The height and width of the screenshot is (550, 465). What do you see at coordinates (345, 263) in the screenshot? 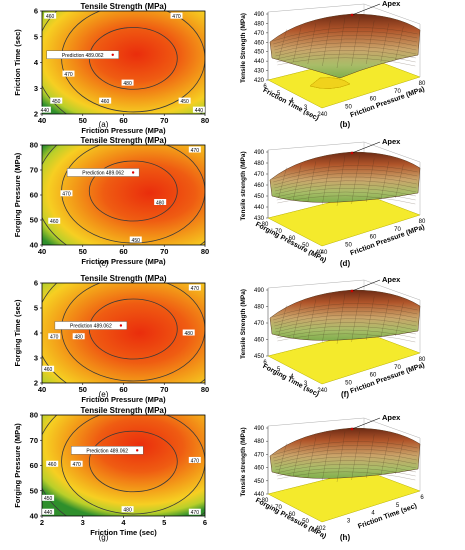
I see `panel-caption: (d)` at bounding box center [345, 263].